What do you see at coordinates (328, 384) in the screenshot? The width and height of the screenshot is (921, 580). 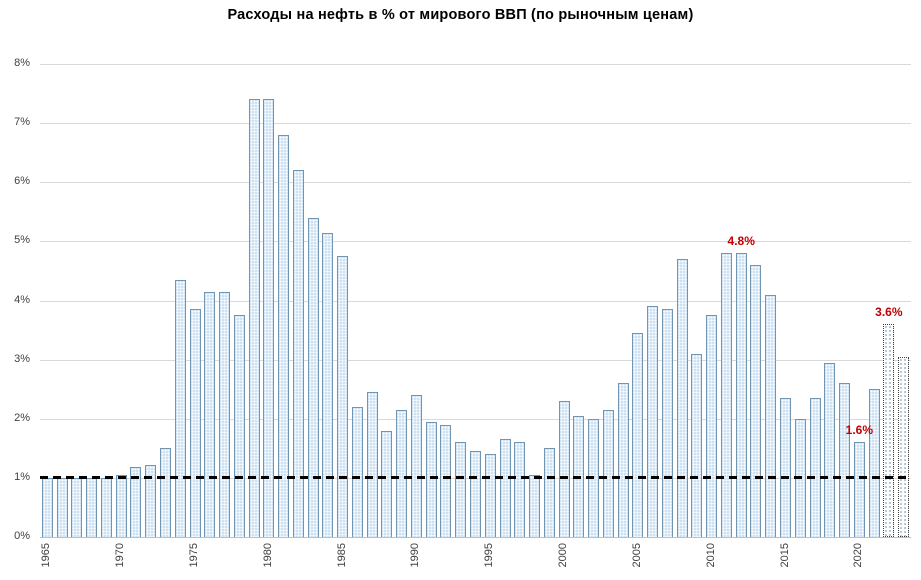 I see `bar-1984` at bounding box center [328, 384].